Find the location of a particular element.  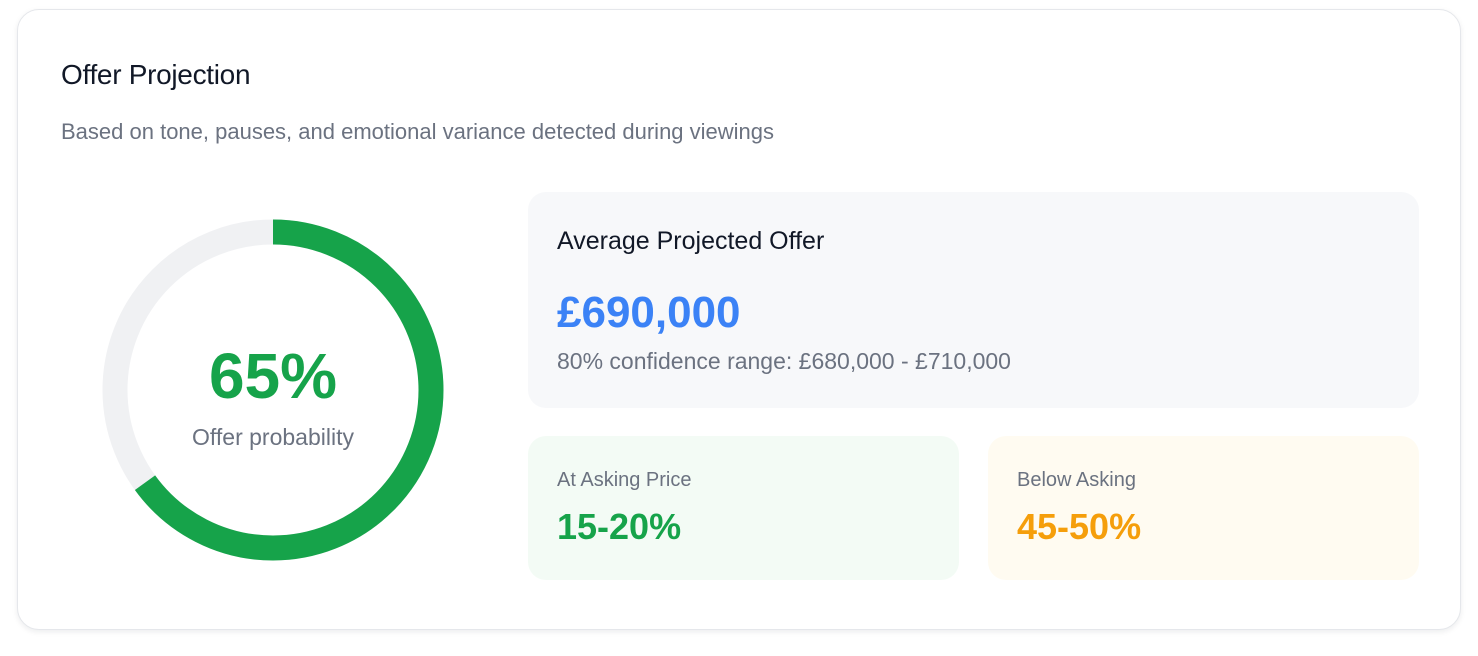

probability-value: 65% is located at coordinates (273, 376).